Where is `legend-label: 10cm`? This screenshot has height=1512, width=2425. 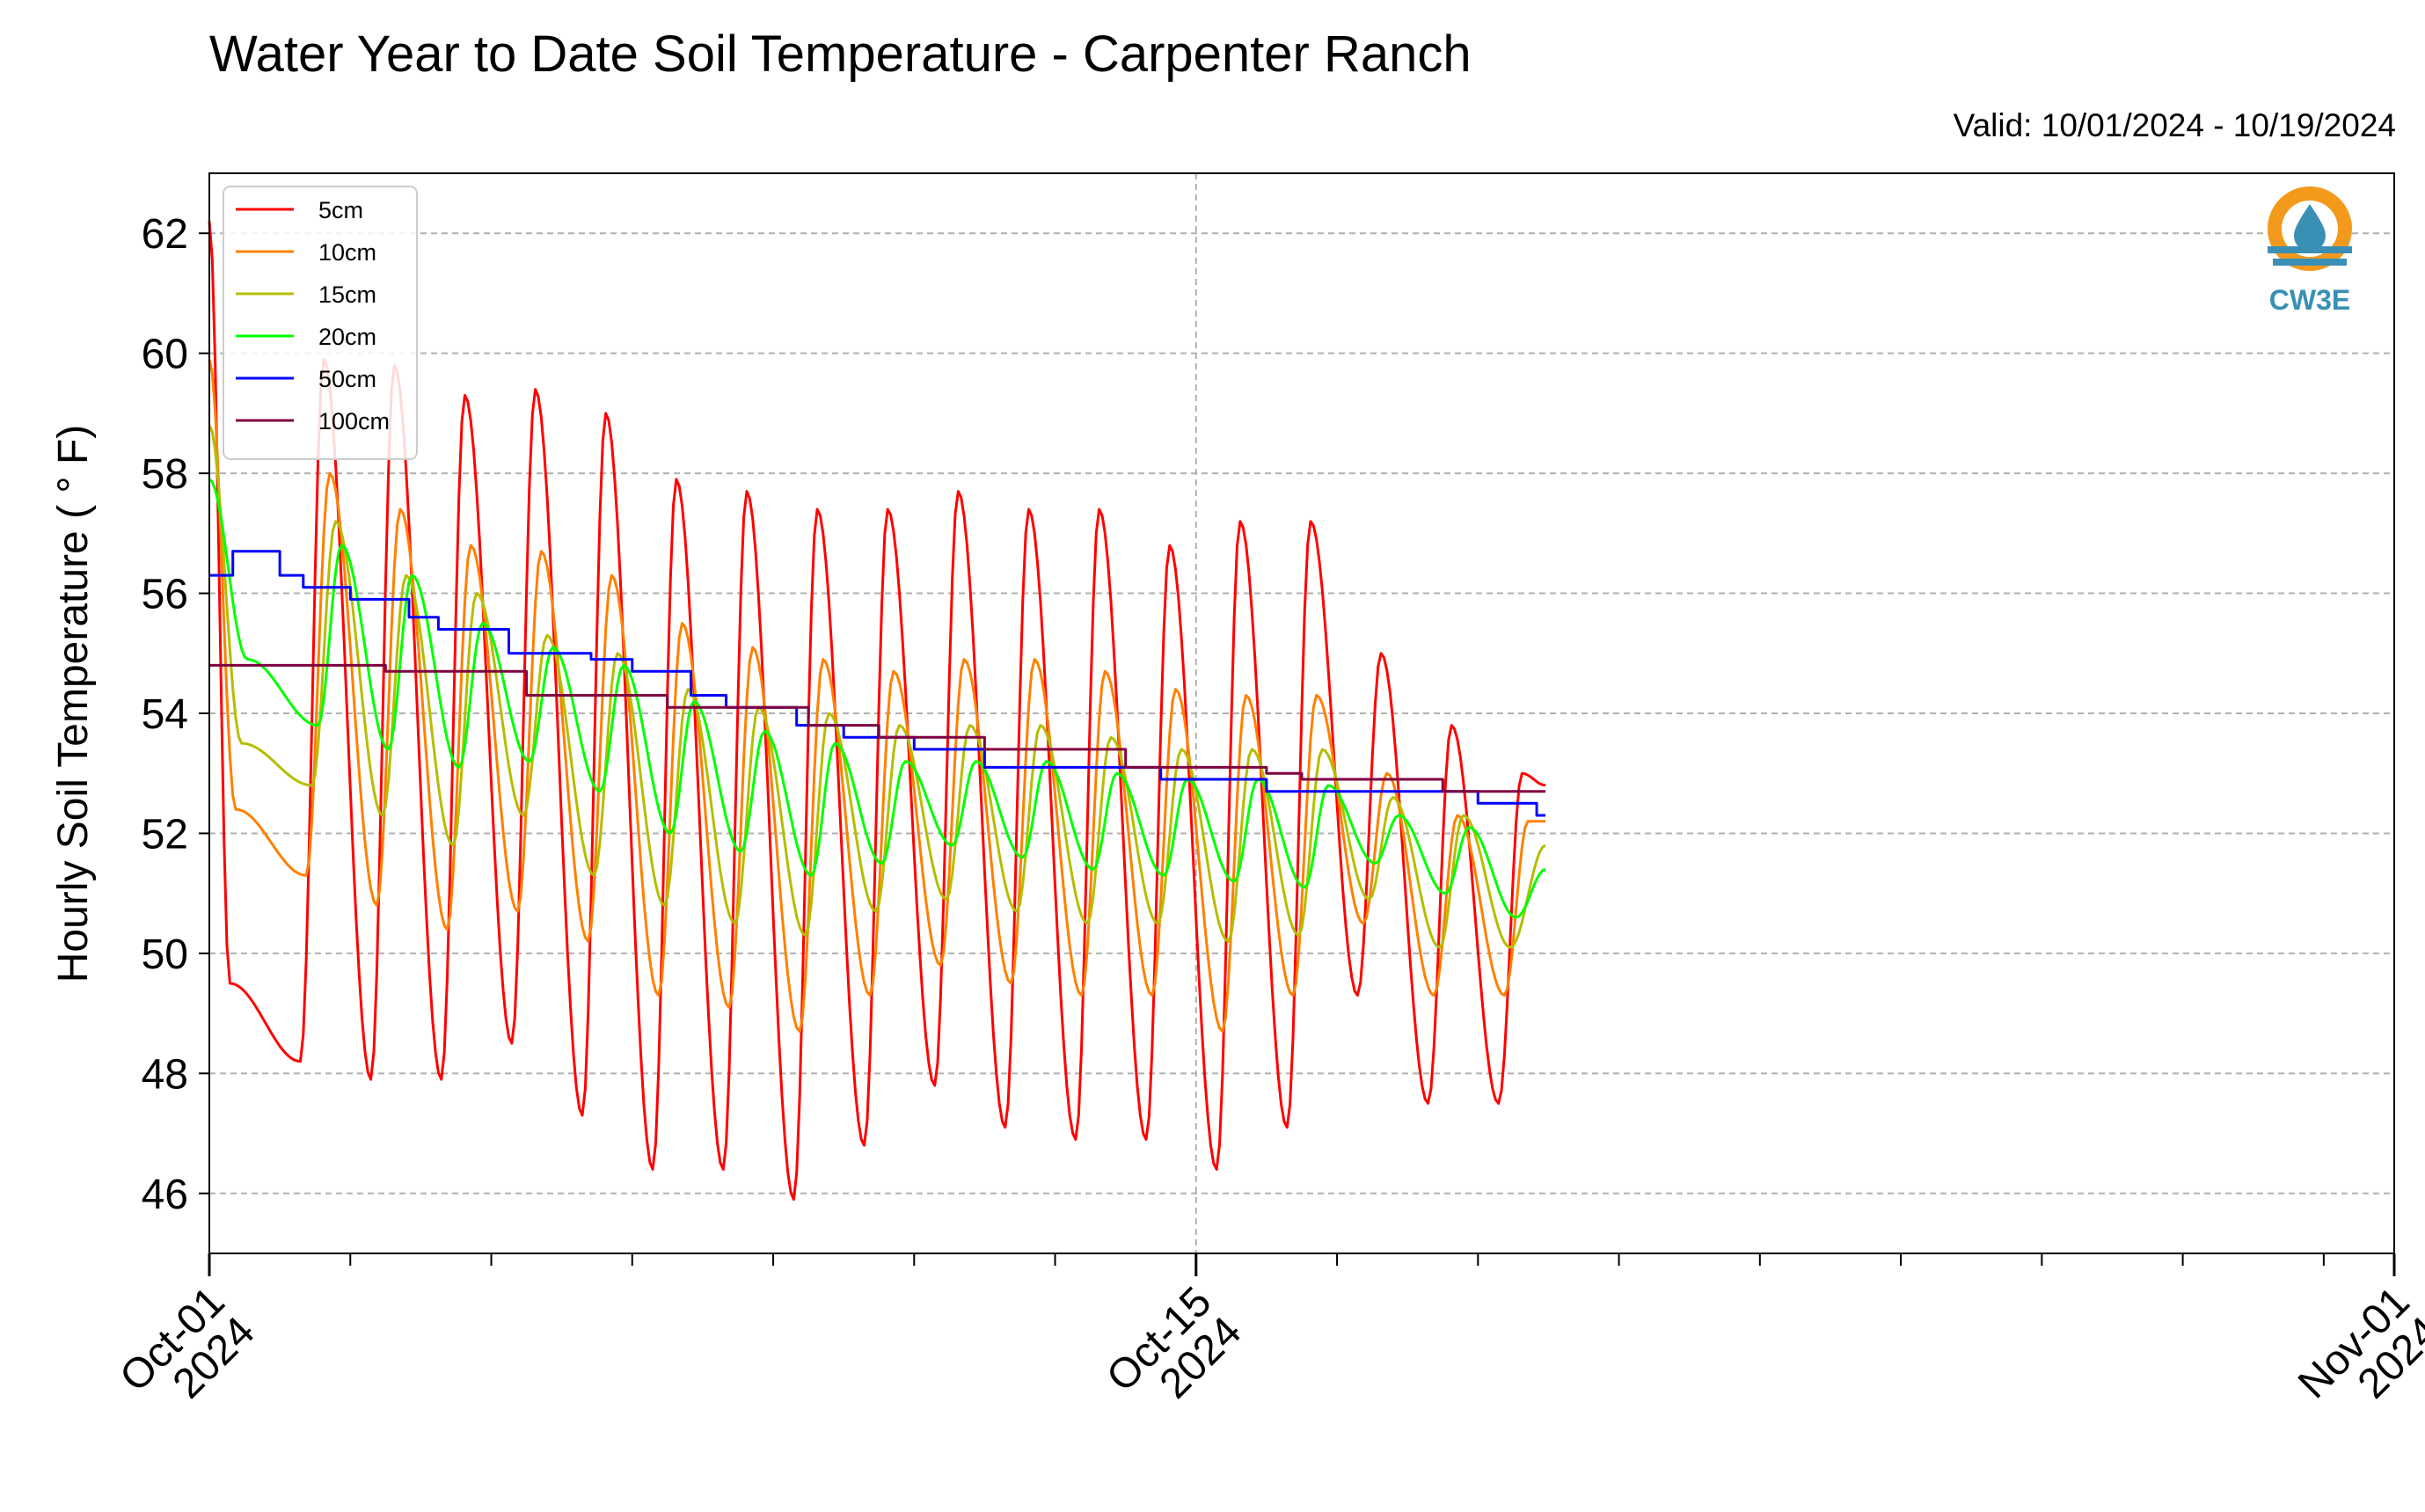
legend-label: 10cm is located at coordinates (347, 252).